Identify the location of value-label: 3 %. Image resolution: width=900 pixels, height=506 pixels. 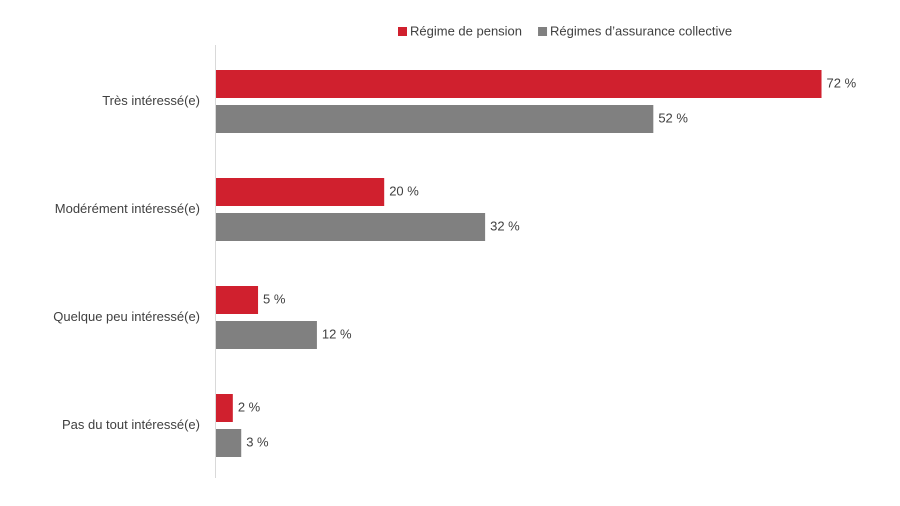
(257, 441).